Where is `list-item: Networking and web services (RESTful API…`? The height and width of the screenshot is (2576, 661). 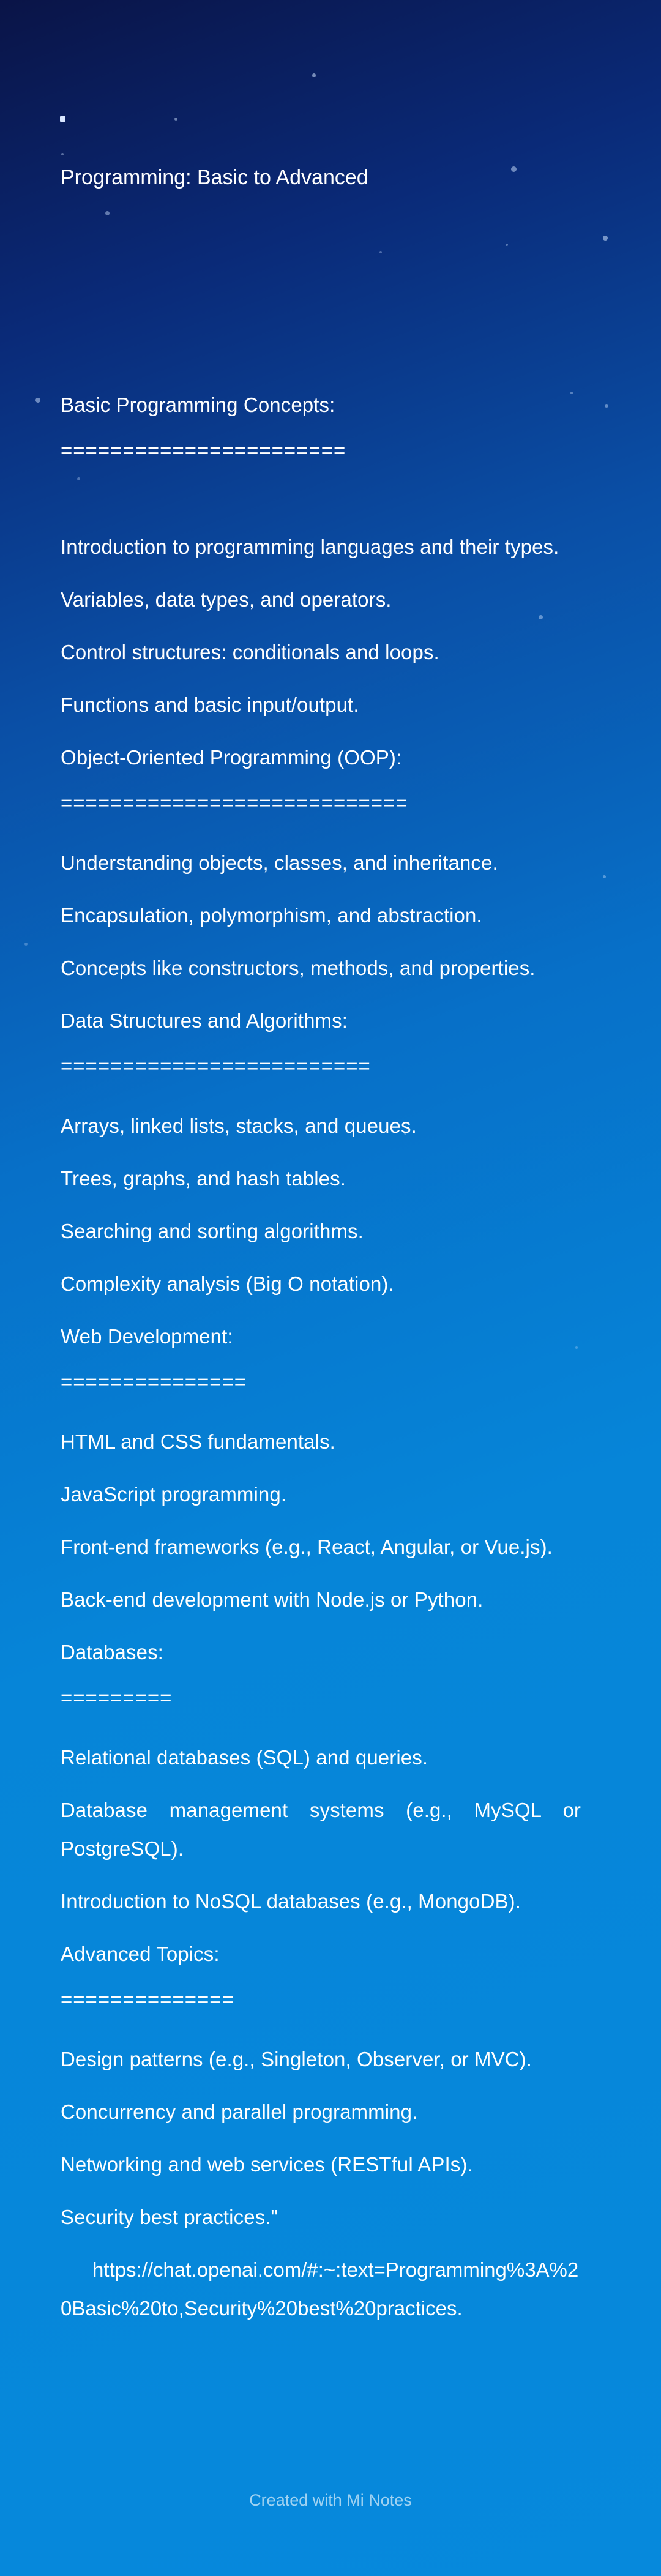 list-item: Networking and web services (RESTful API… is located at coordinates (267, 2164).